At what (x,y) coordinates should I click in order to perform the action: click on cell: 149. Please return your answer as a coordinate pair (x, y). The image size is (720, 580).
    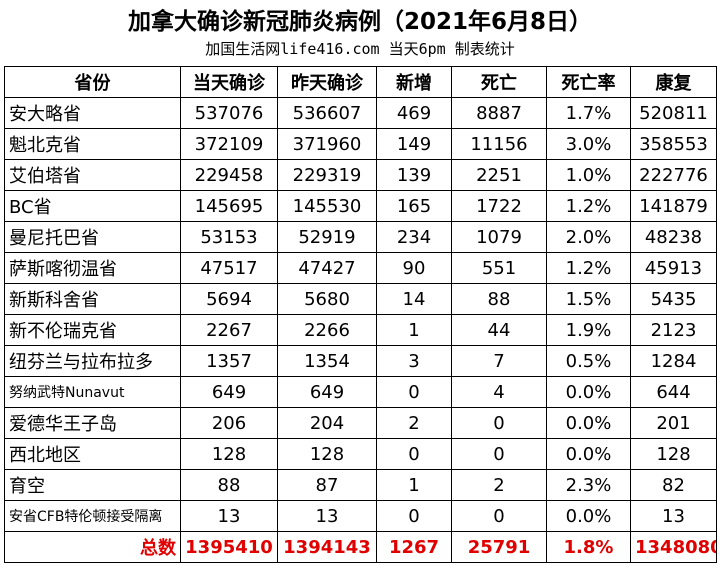
    Looking at the image, I should click on (414, 144).